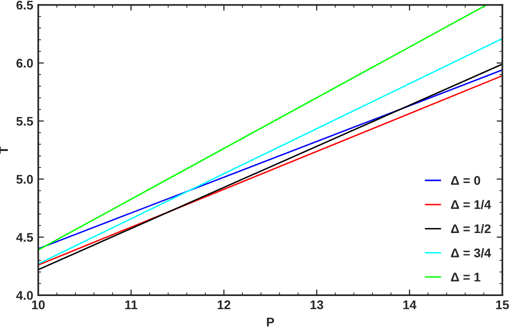 The height and width of the screenshot is (328, 510). Describe the element at coordinates (471, 205) in the screenshot. I see `legend-label: Δ = 1/4` at that location.